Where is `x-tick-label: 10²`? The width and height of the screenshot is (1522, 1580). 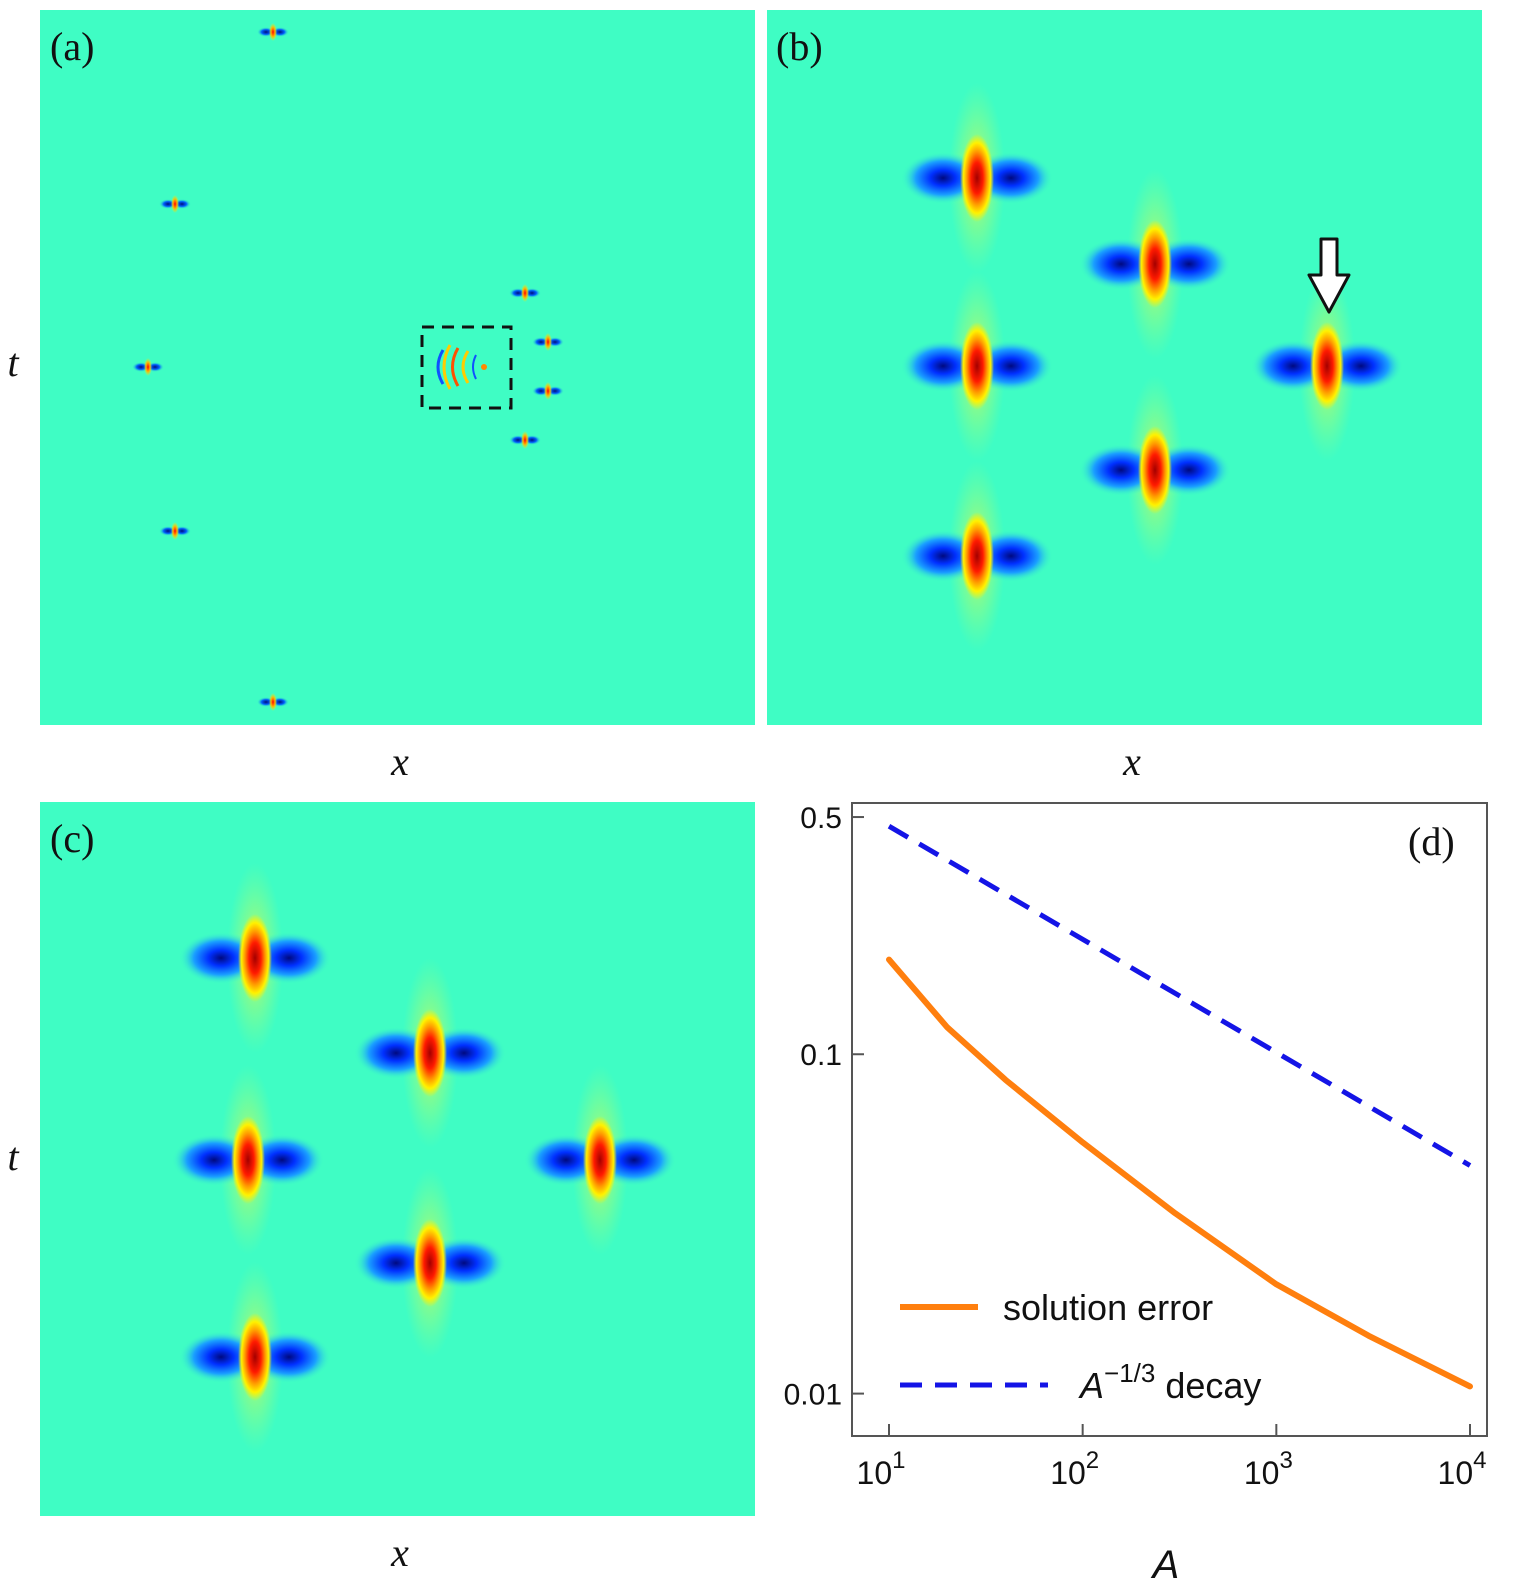 x-tick-label: 10² is located at coordinates (1074, 1469).